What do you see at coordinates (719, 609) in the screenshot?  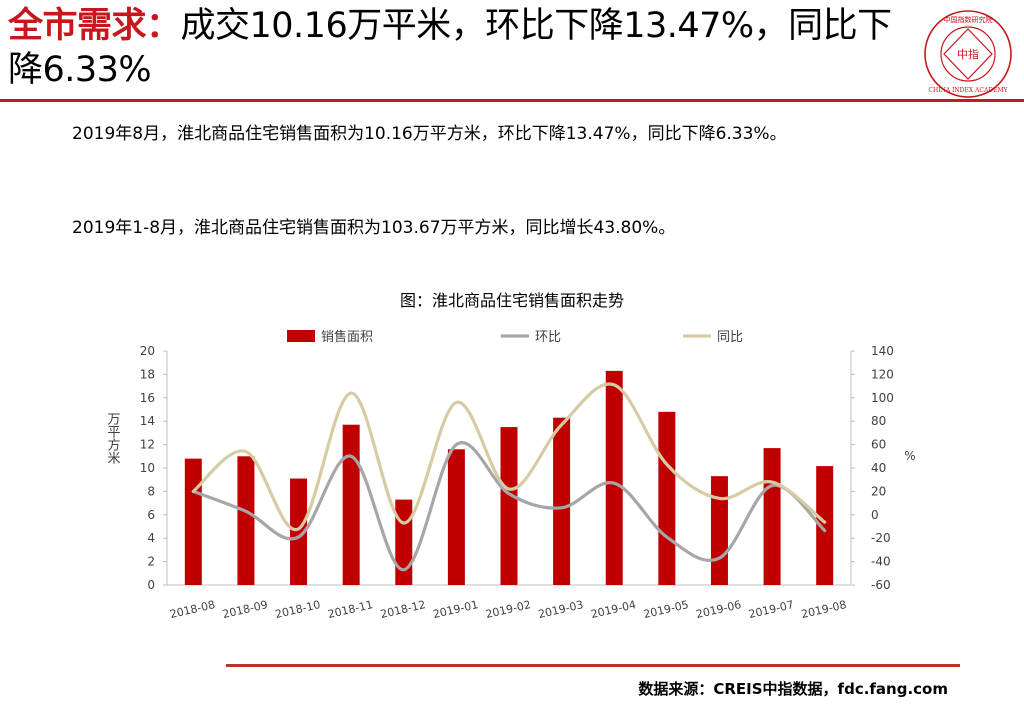 I see `x-tick-label: 2019-06` at bounding box center [719, 609].